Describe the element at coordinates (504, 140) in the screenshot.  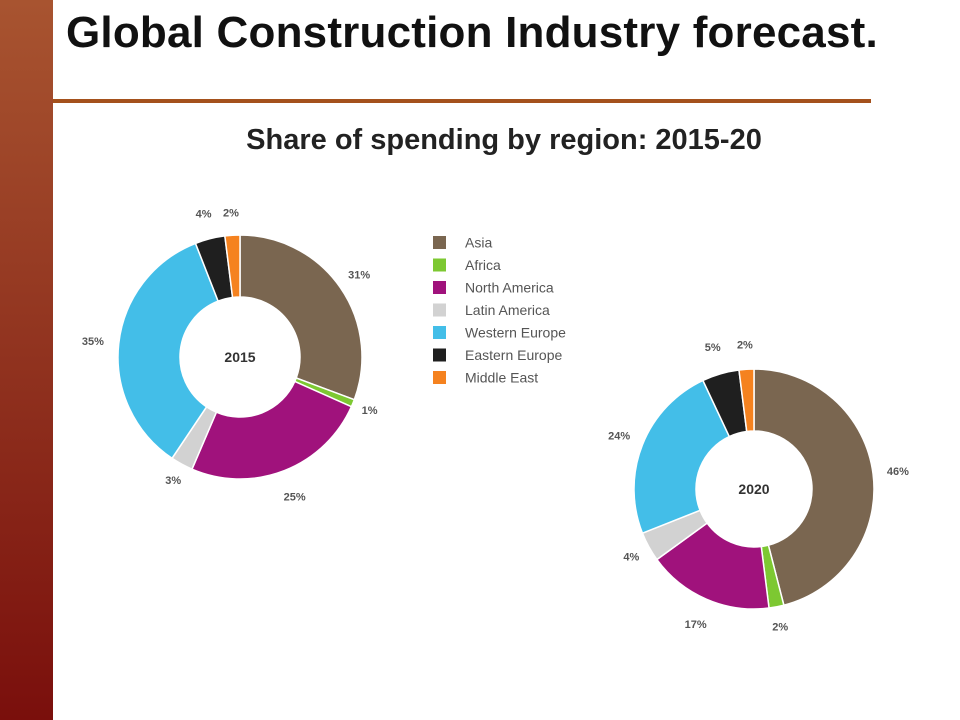
I see `chart-subtitle: Share of spending by region: 2015-20` at that location.